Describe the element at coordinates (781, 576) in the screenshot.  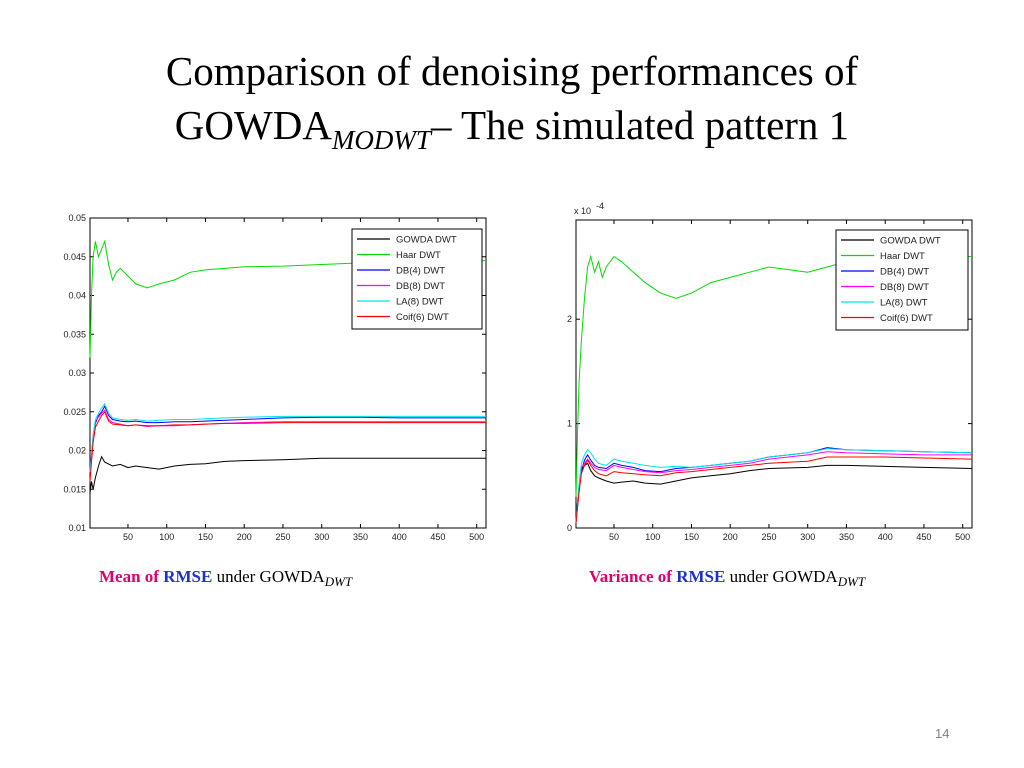
I see `caption-right-tail: under GOWDA` at that location.